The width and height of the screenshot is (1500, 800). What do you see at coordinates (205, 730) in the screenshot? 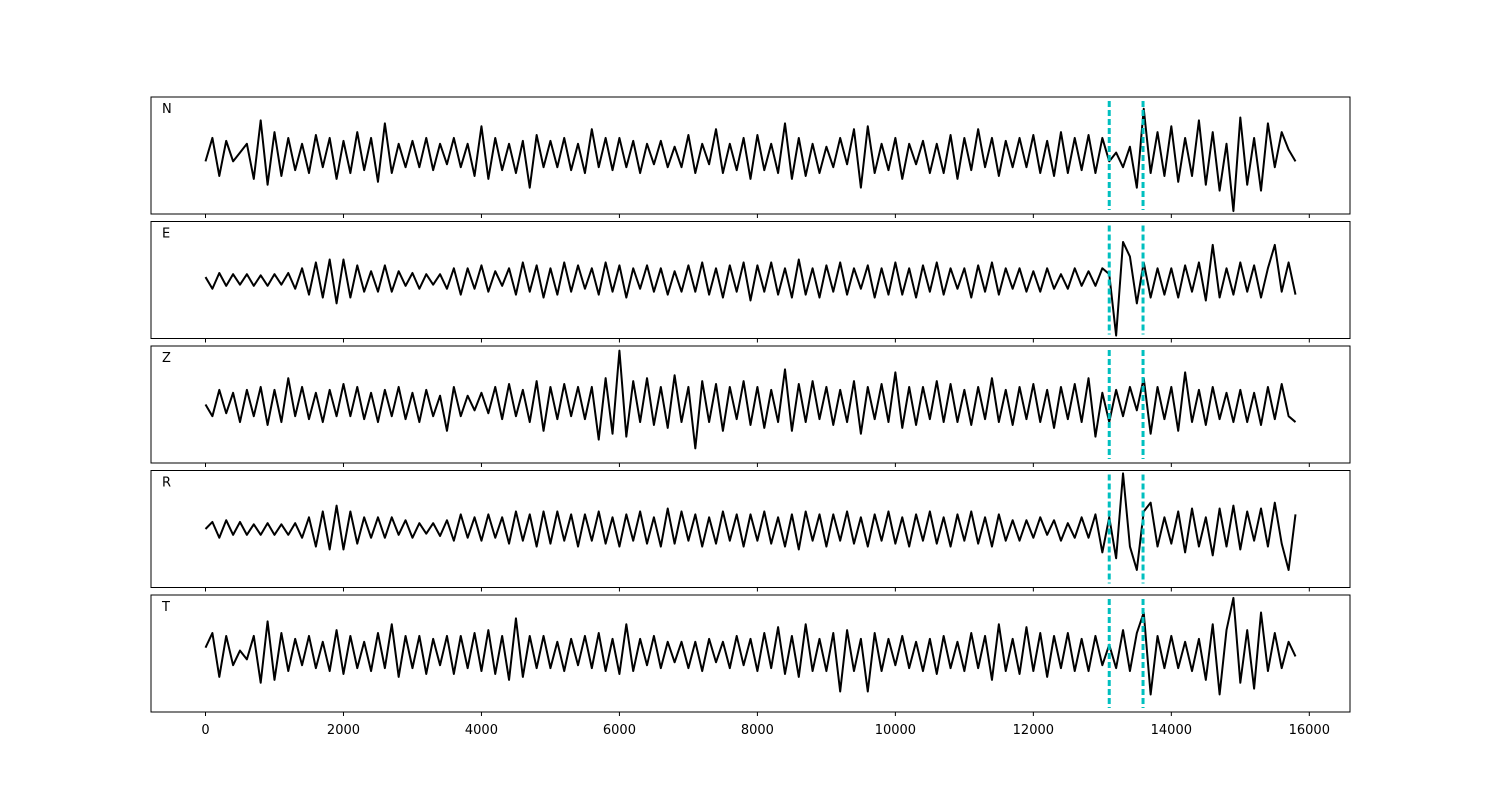
I see `x-tick-label: 0` at bounding box center [205, 730].